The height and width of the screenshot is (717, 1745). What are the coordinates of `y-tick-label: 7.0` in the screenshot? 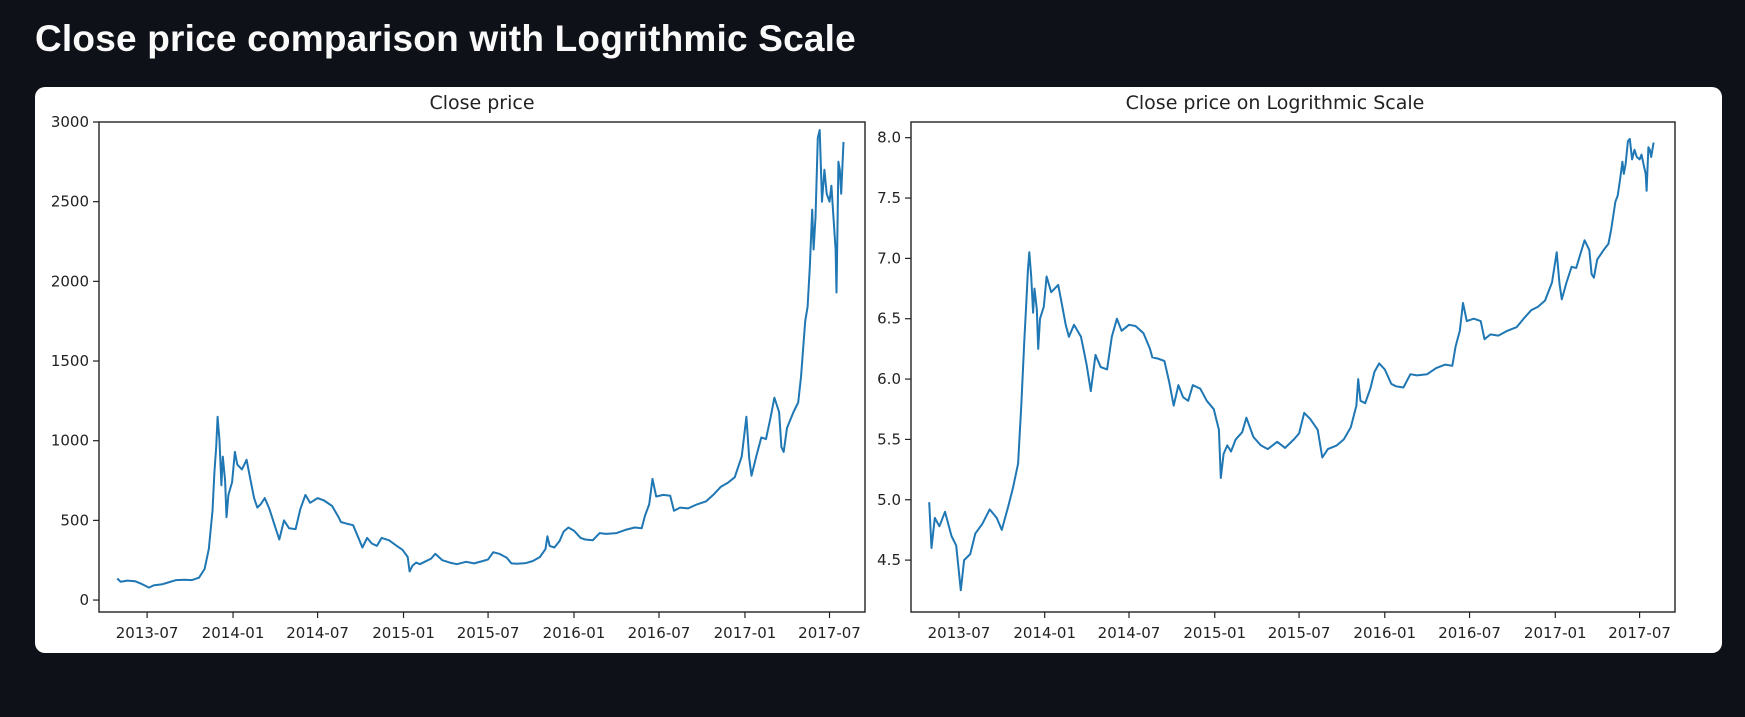 It's located at (889, 258).